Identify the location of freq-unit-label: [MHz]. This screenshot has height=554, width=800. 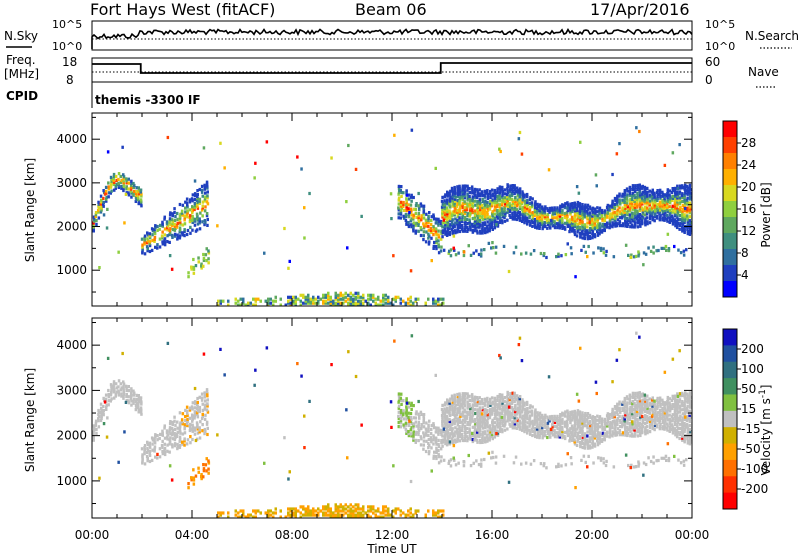
(21, 74).